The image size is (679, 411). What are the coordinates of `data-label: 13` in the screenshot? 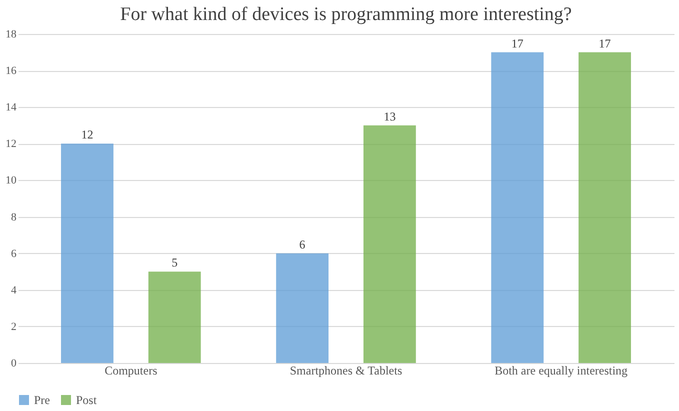 It's located at (390, 116).